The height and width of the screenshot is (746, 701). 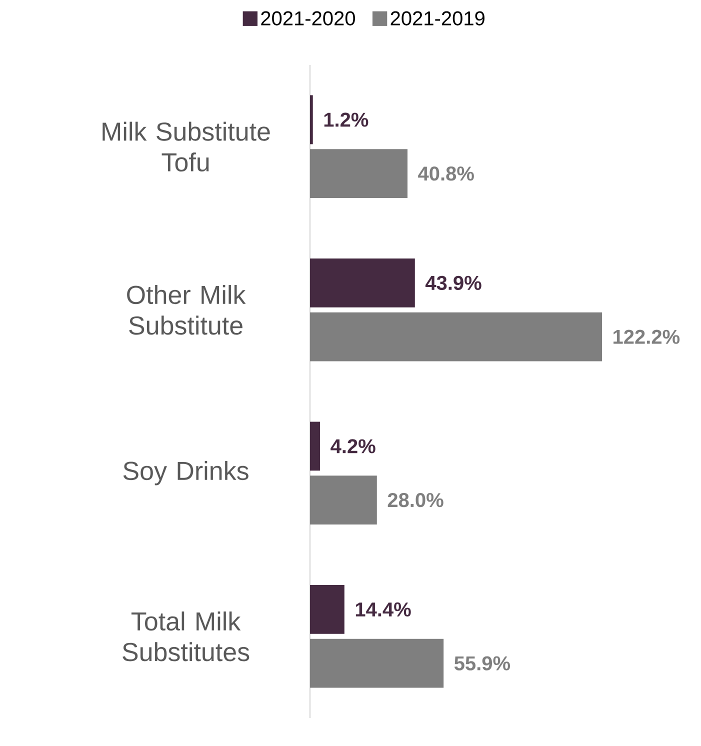 What do you see at coordinates (185, 473) in the screenshot?
I see `y-tick-label: Soy Drinks` at bounding box center [185, 473].